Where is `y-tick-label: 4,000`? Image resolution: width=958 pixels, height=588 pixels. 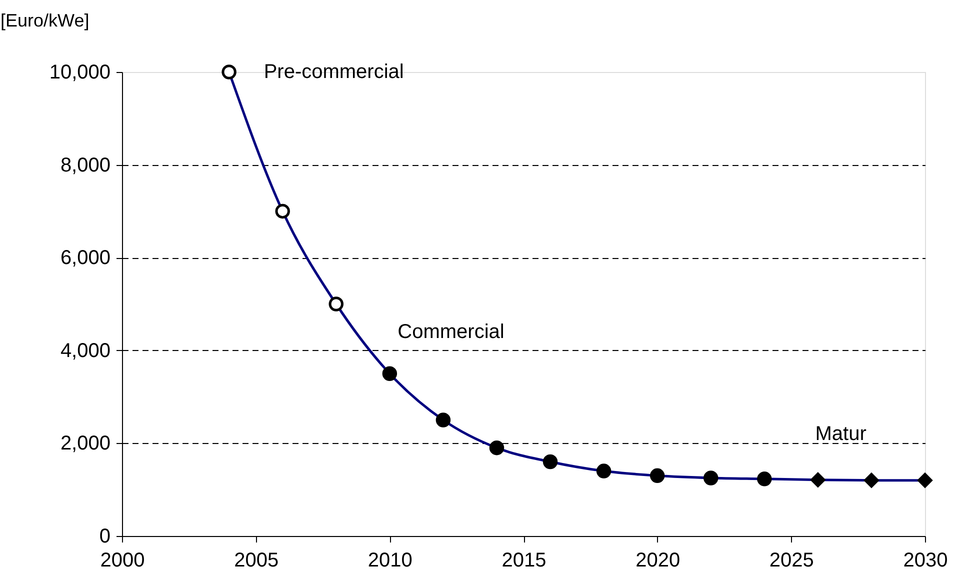
y-tick-label: 4,000 is located at coordinates (85, 351).